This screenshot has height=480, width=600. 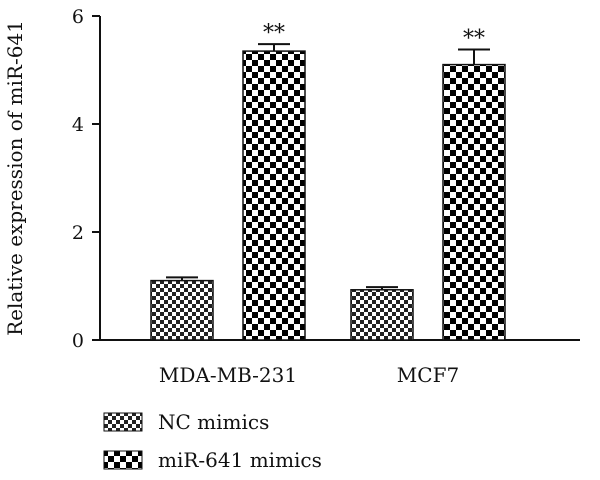 What do you see at coordinates (212, 441) in the screenshot?
I see `legend: NC mimics miR-641 mimics` at bounding box center [212, 441].